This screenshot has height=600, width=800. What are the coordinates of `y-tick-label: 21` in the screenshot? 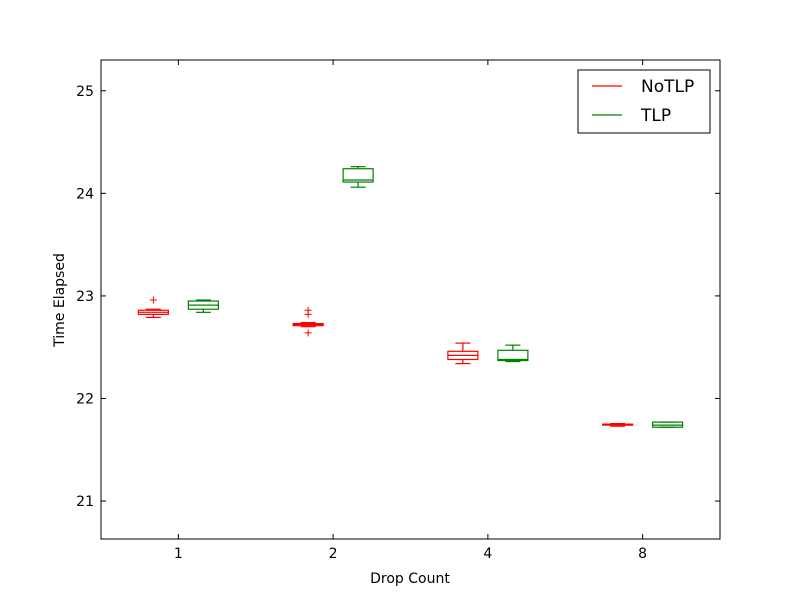 It's located at (85, 502).